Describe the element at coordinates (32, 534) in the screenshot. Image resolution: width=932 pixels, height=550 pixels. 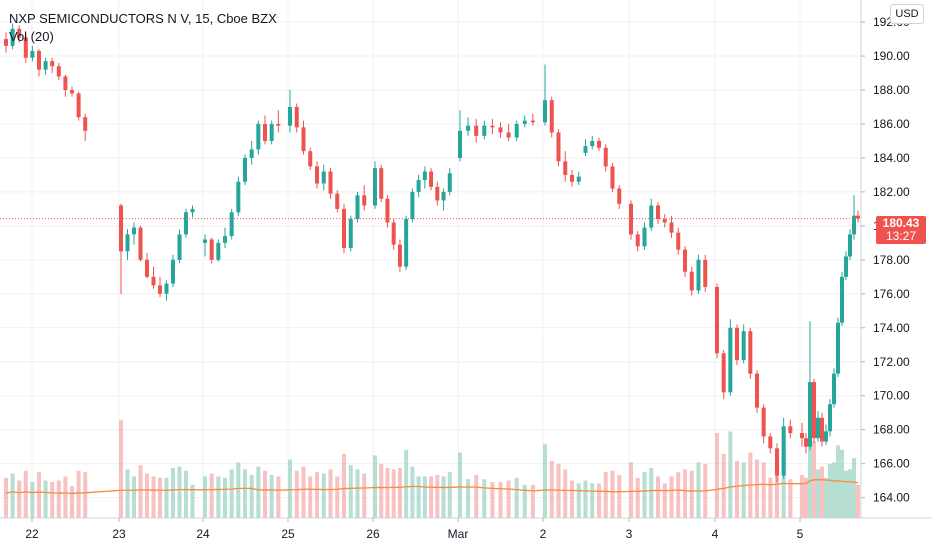
I see `time-tick-label: 22` at that location.